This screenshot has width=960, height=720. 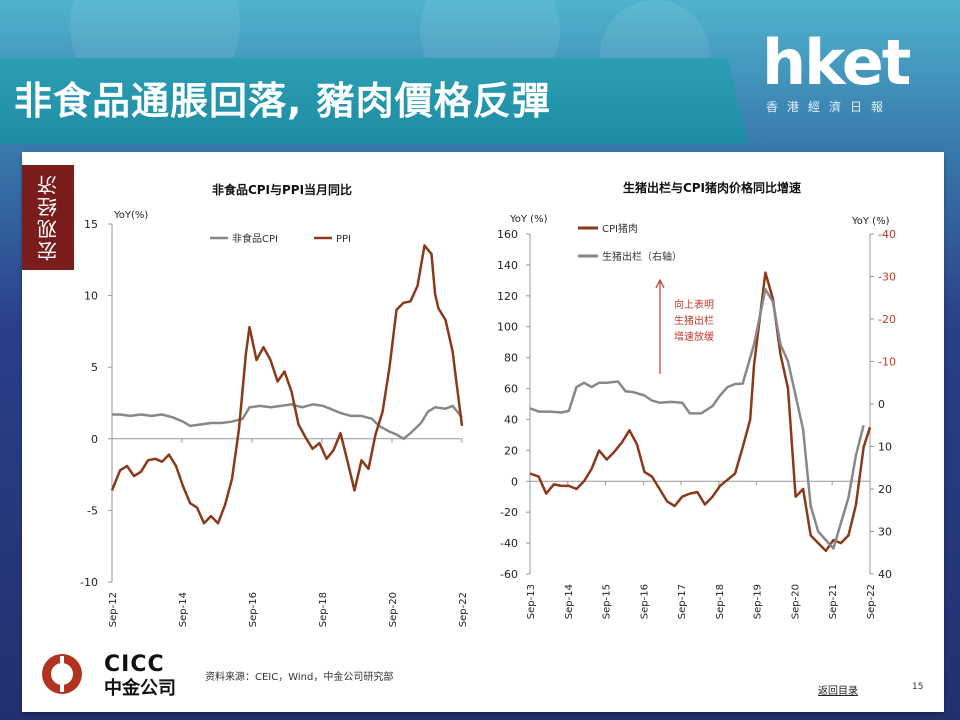 I want to click on y-tick-label: 80, so click(x=511, y=358).